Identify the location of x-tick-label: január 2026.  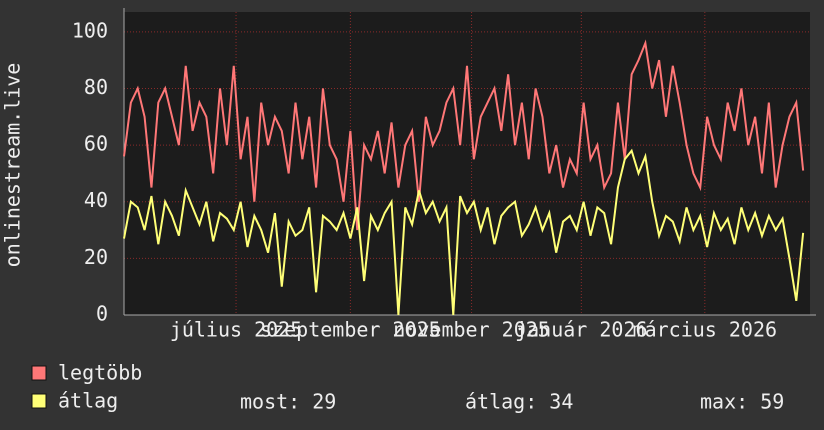
(581, 330).